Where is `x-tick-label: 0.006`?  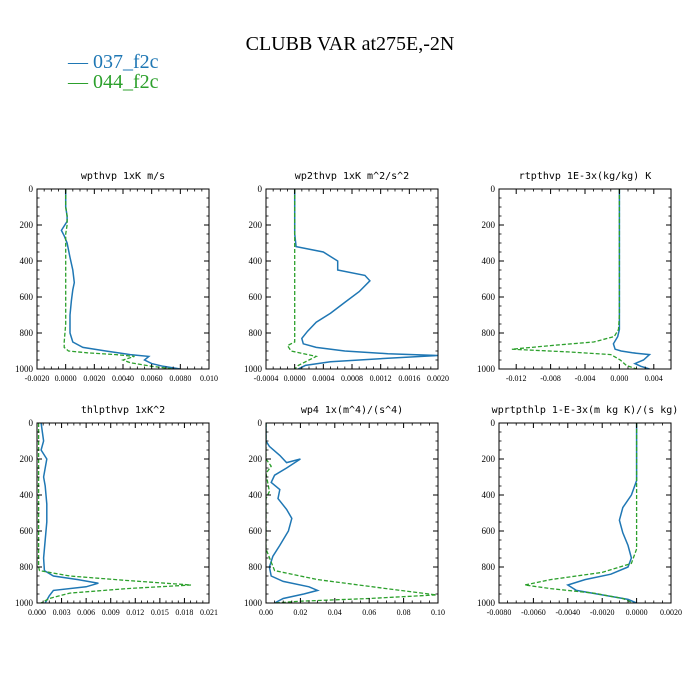 x-tick-label: 0.006 is located at coordinates (86, 612).